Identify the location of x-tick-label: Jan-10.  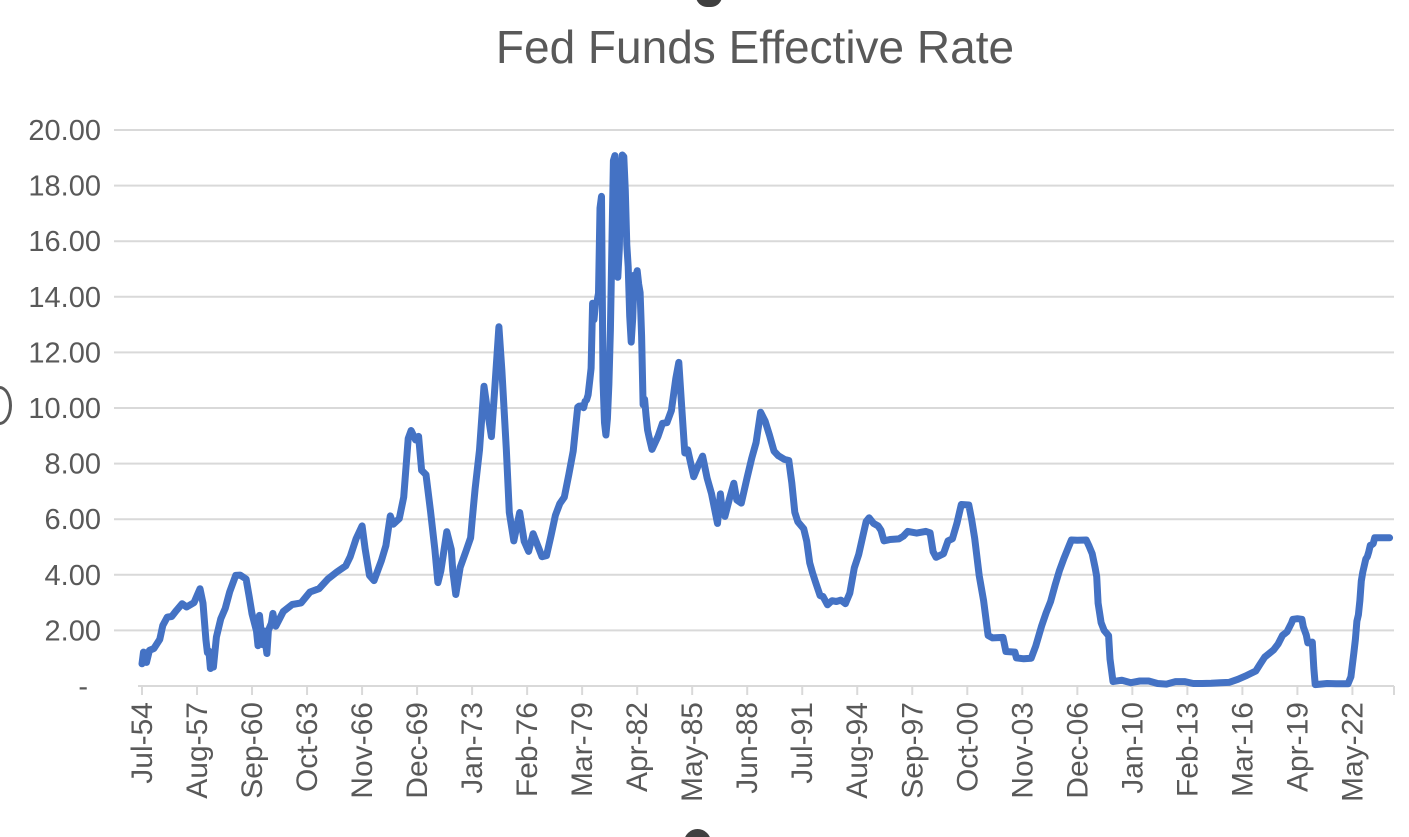
(1132, 748).